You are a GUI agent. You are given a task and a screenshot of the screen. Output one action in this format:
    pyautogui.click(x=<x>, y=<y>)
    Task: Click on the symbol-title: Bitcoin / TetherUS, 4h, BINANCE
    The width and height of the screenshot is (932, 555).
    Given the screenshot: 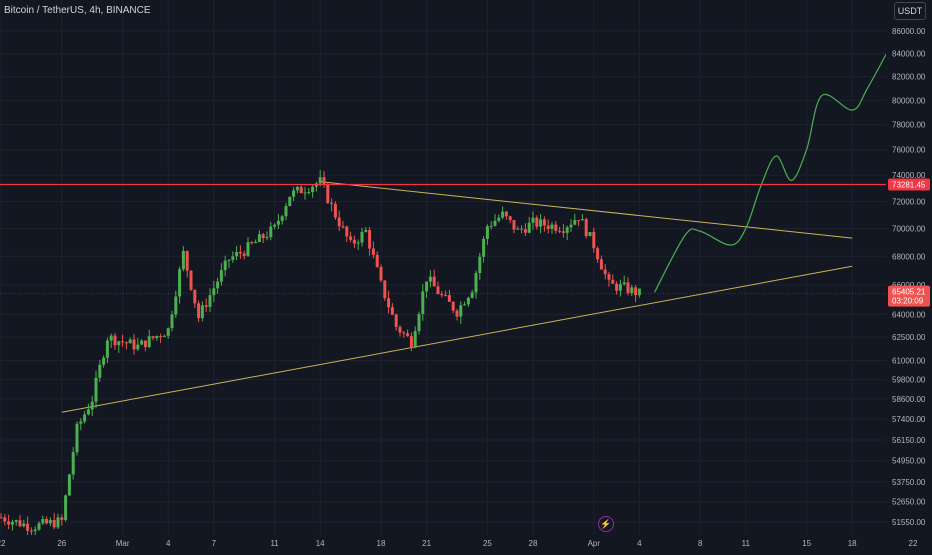 What is the action you would take?
    pyautogui.click(x=77, y=10)
    